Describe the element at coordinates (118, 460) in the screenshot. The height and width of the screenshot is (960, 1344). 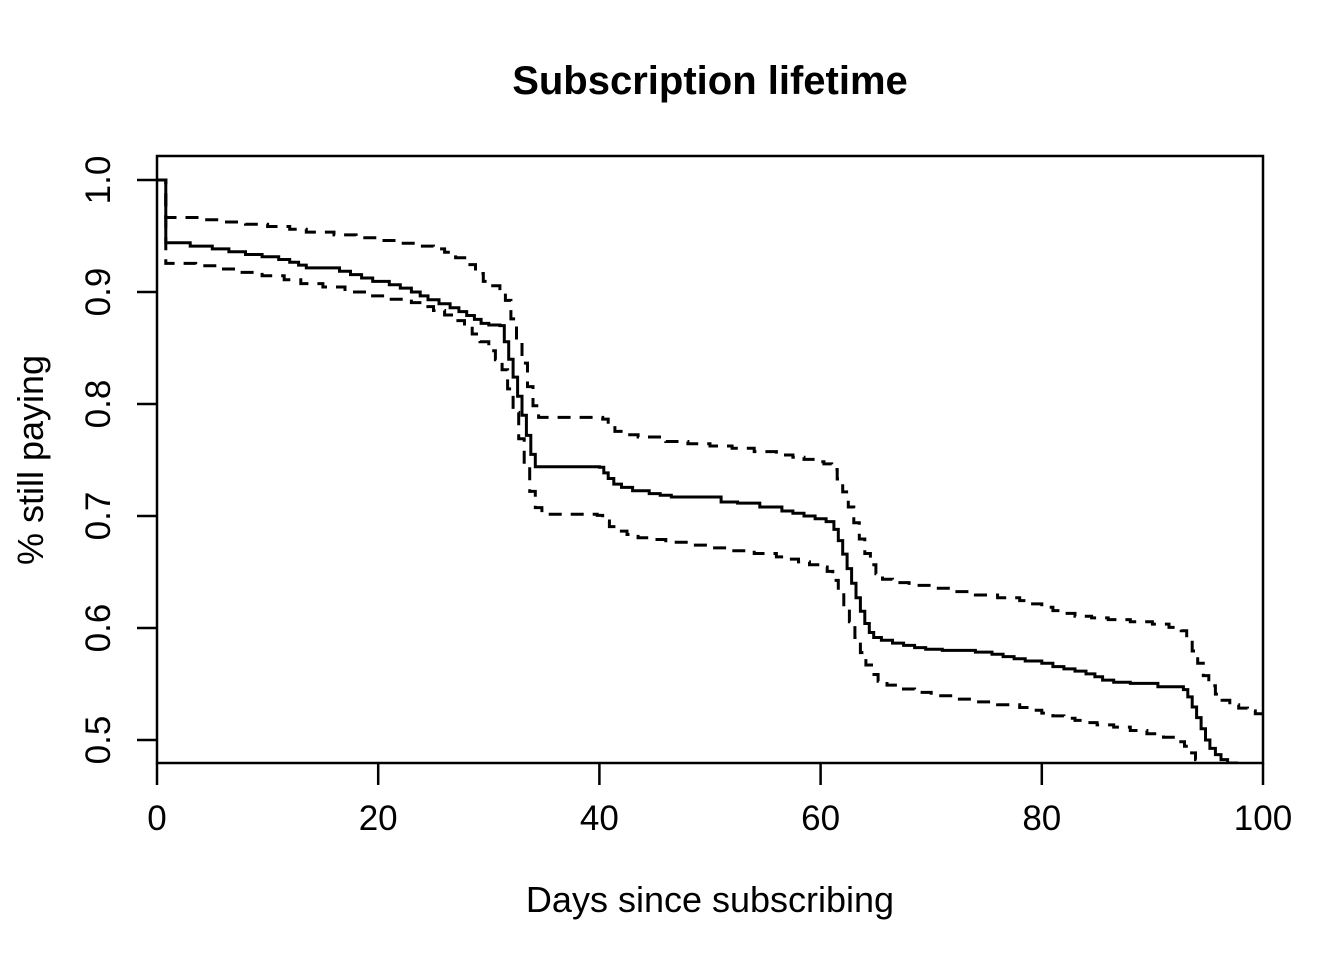
I see `y-axis: 1.0 0.9 0.8 0.7 0.6 0.5` at that location.